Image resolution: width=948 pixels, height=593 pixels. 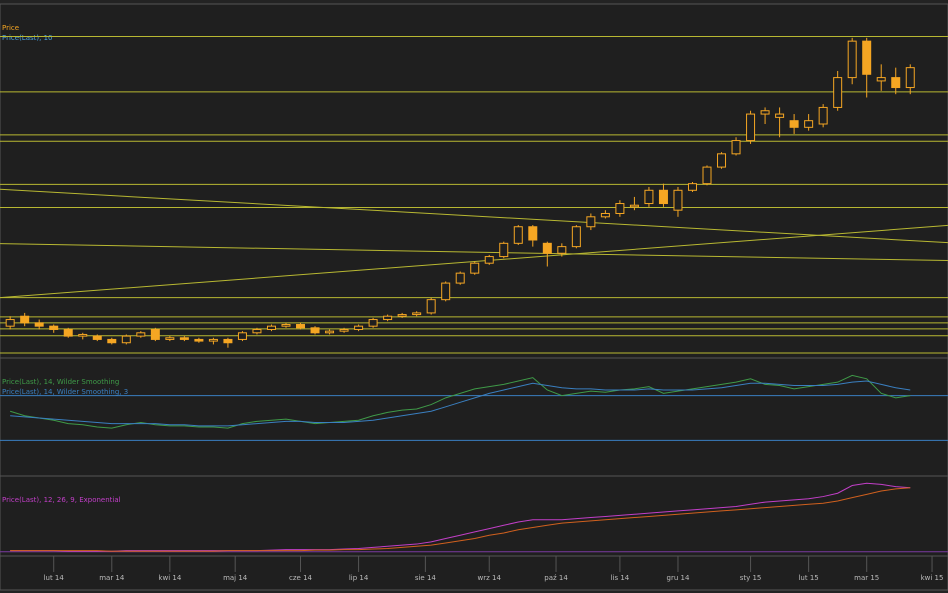 I want to click on legend-entry: Price(Last), 14, Wilder Smoothing, so click(x=60, y=382).